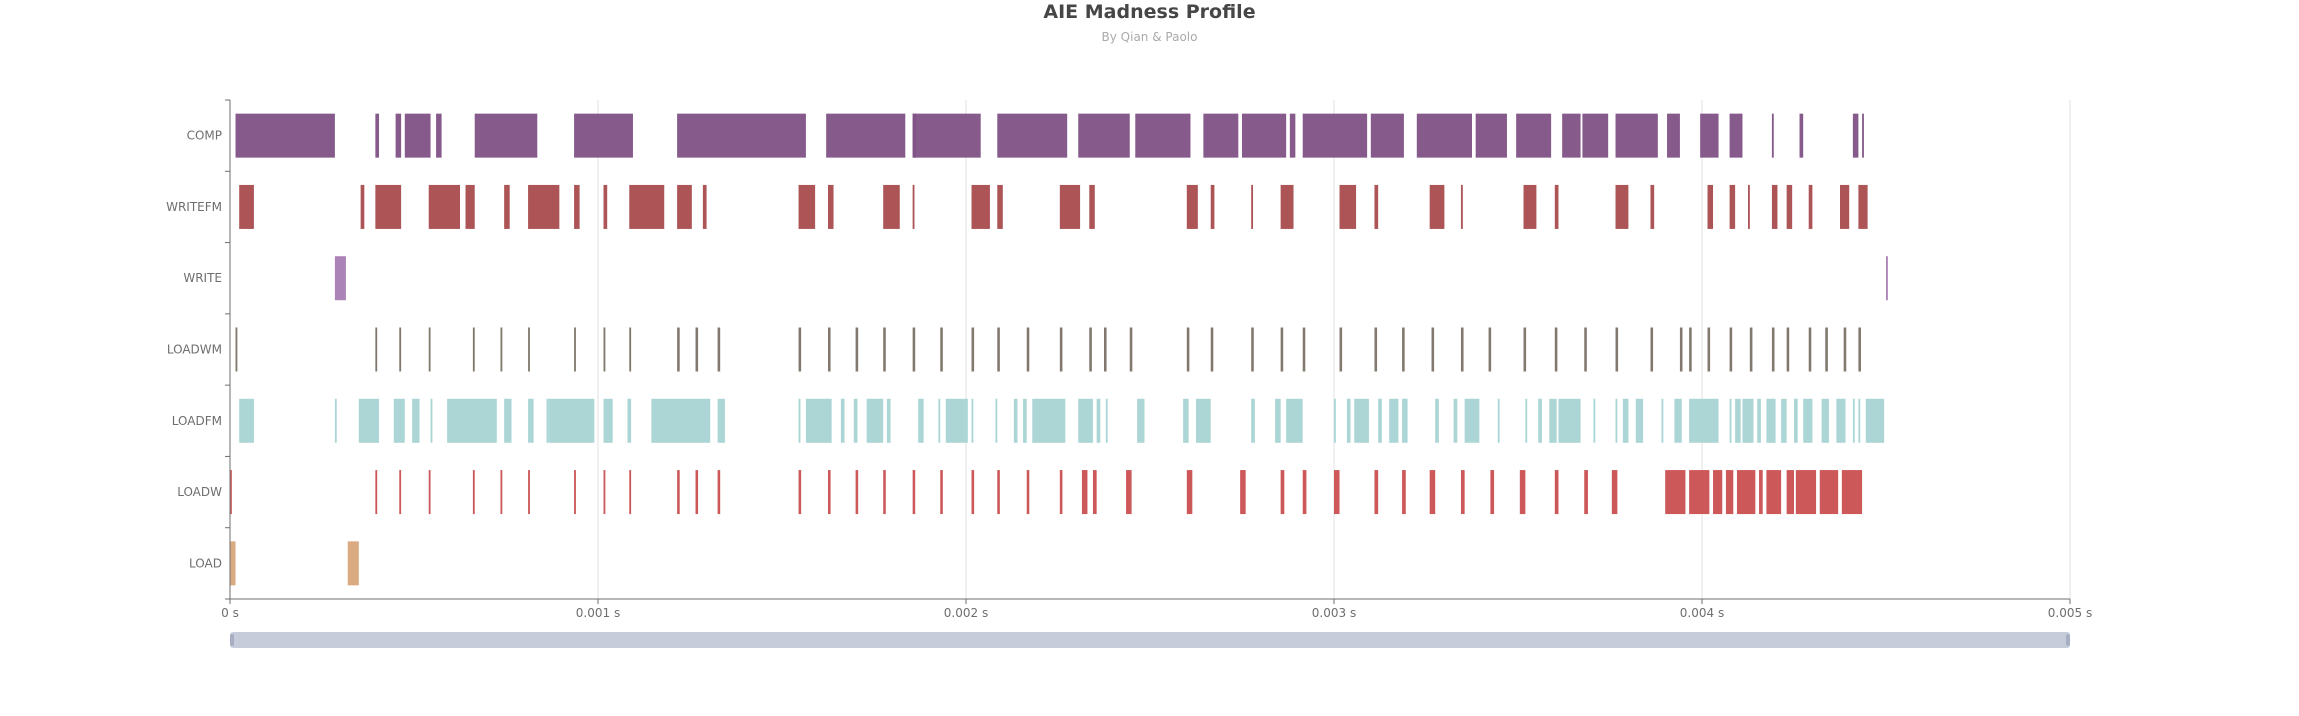  What do you see at coordinates (233, 563) in the screenshot?
I see `interval-bar-load` at bounding box center [233, 563].